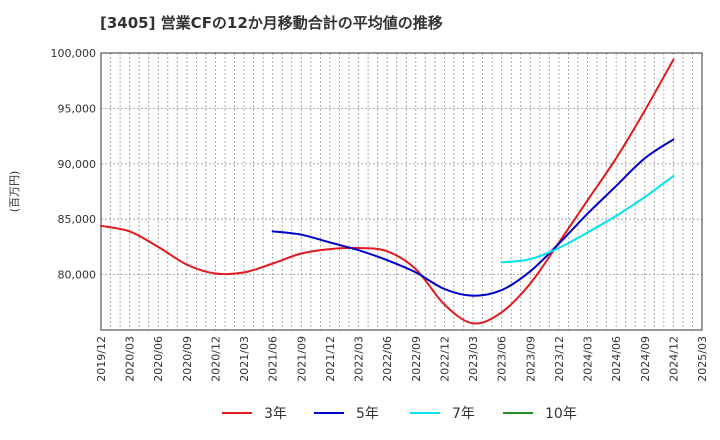 Image resolution: width=720 pixels, height=440 pixels. What do you see at coordinates (77, 164) in the screenshot?
I see `y-tick-label: 90,000` at bounding box center [77, 164].